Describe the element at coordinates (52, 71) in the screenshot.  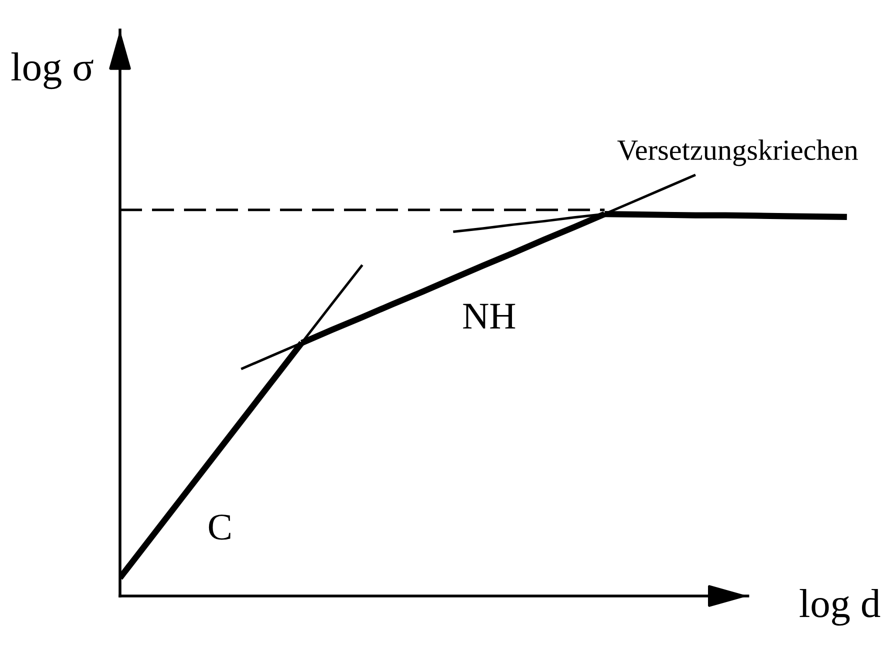
I see `y-axis-title: log σ` at that location.